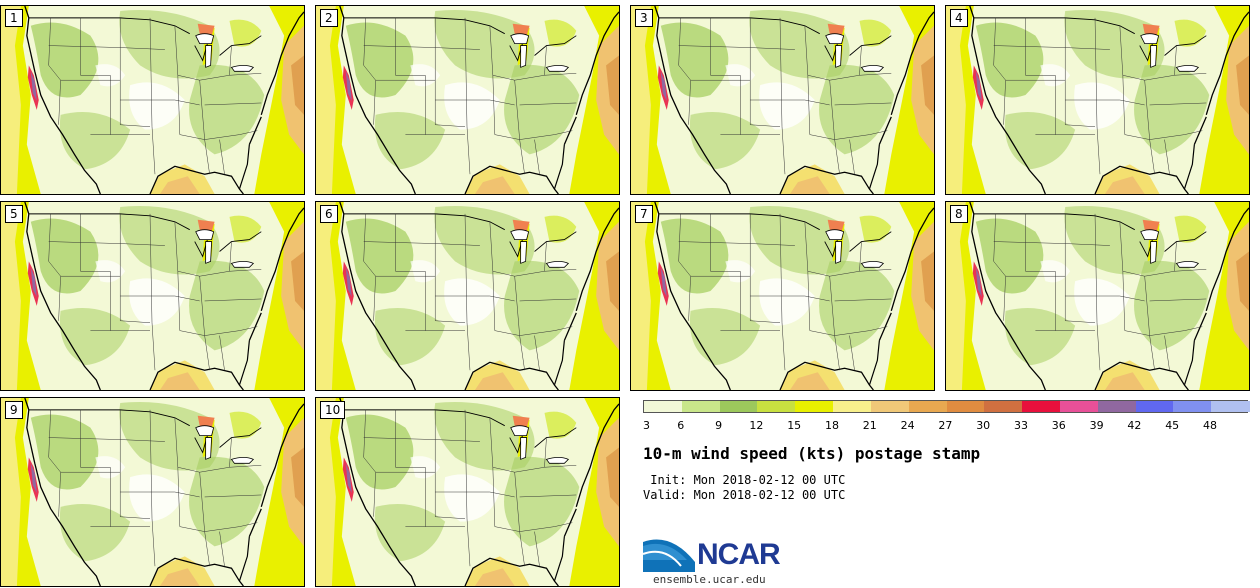 Image resolution: width=1260 pixels, height=588 pixels. Describe the element at coordinates (945, 425) in the screenshot. I see `colorbar-tick-label: 27` at that location.